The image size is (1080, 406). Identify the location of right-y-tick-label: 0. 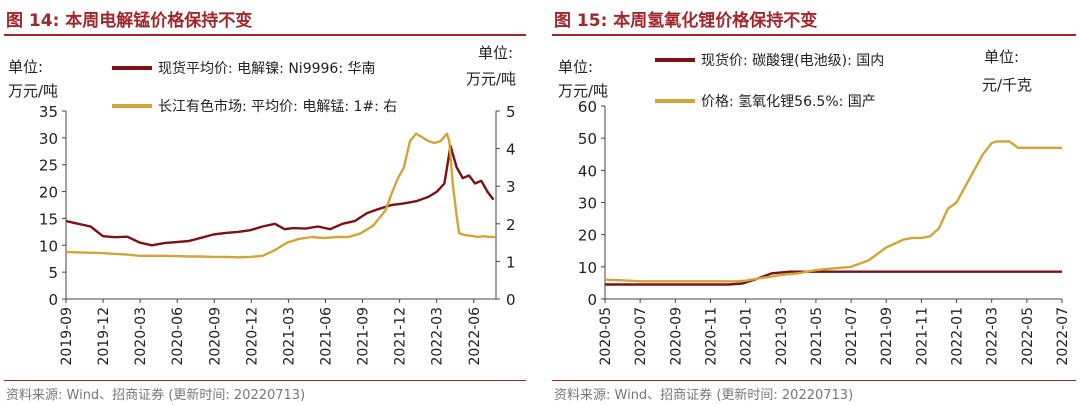
(511, 300).